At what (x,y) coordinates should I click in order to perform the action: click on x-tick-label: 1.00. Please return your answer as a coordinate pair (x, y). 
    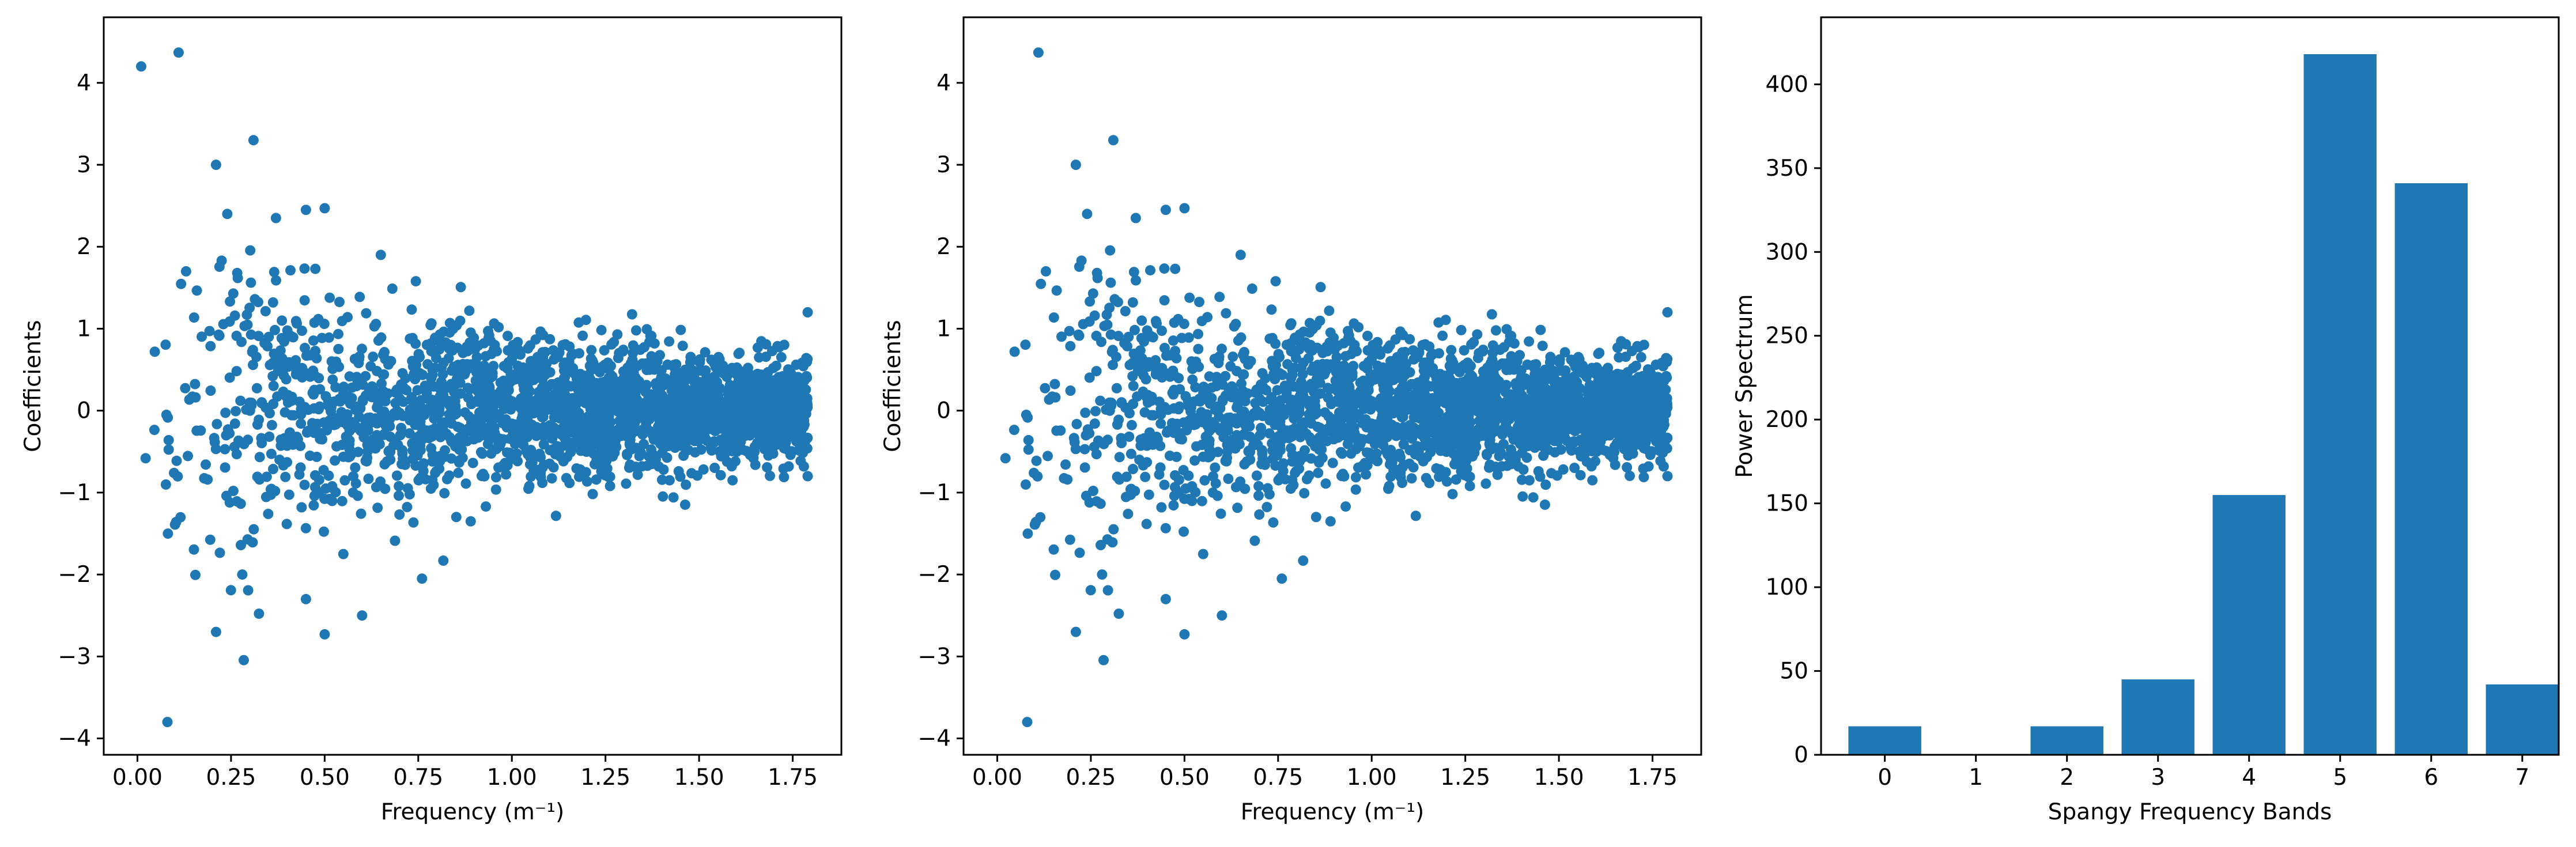
    Looking at the image, I should click on (512, 778).